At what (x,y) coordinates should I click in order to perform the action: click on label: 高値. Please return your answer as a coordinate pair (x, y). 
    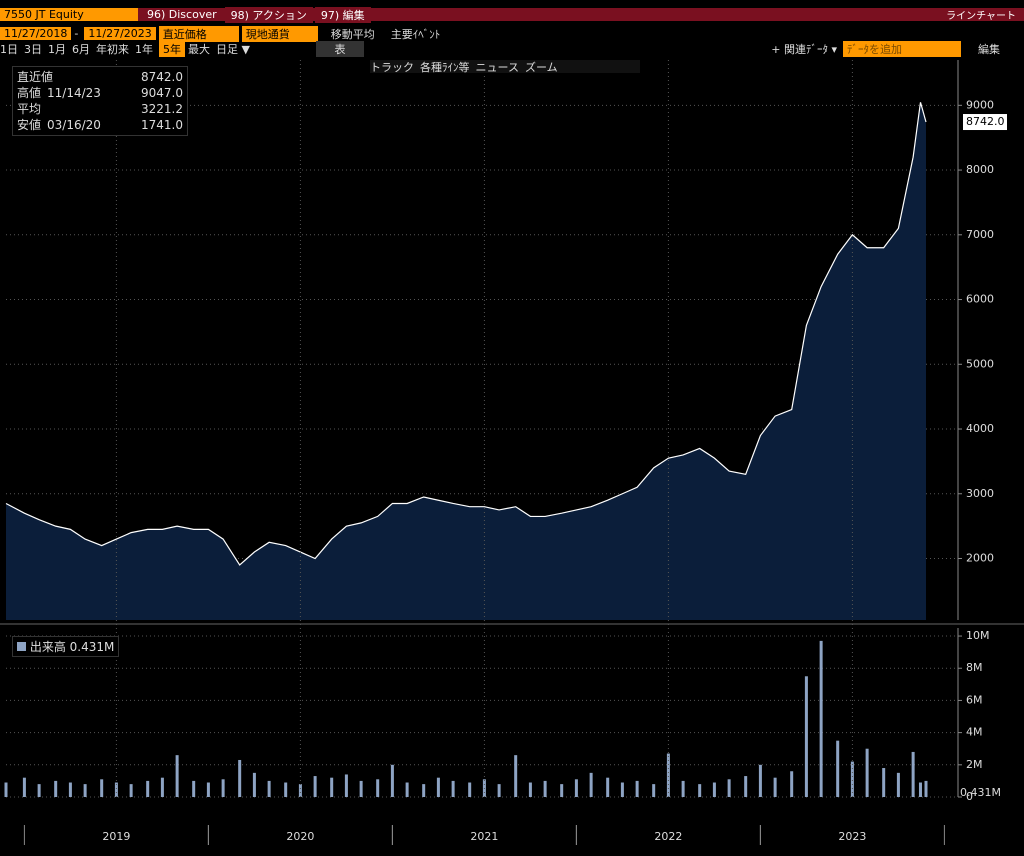
    Looking at the image, I should click on (29, 93).